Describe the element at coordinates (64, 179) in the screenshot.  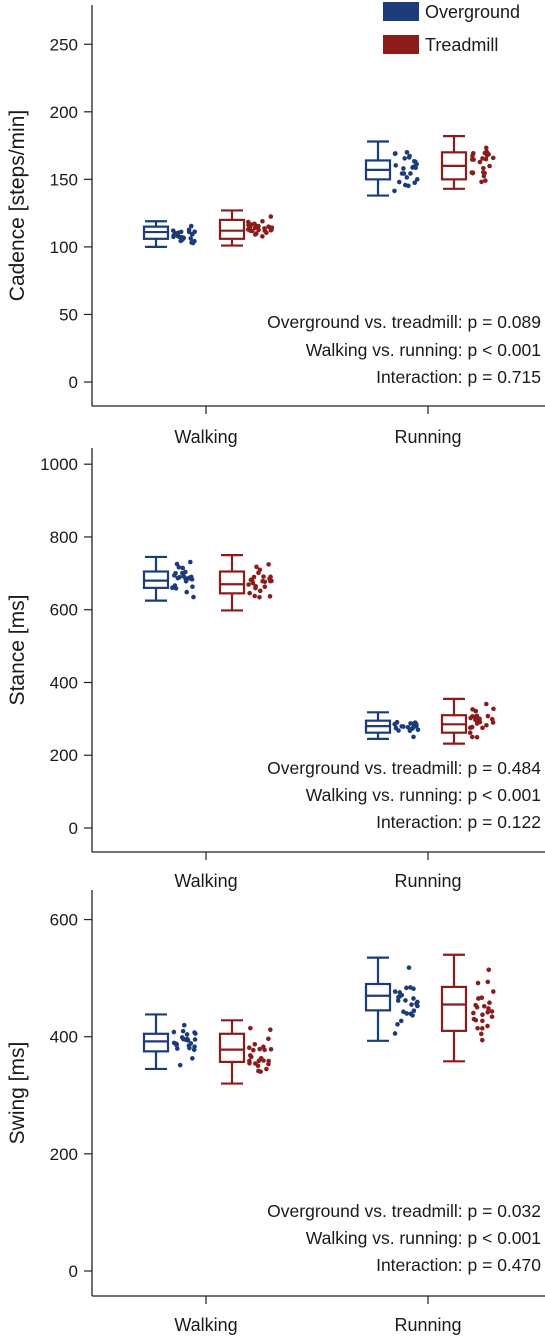
I see `y-tick-label: 150` at that location.